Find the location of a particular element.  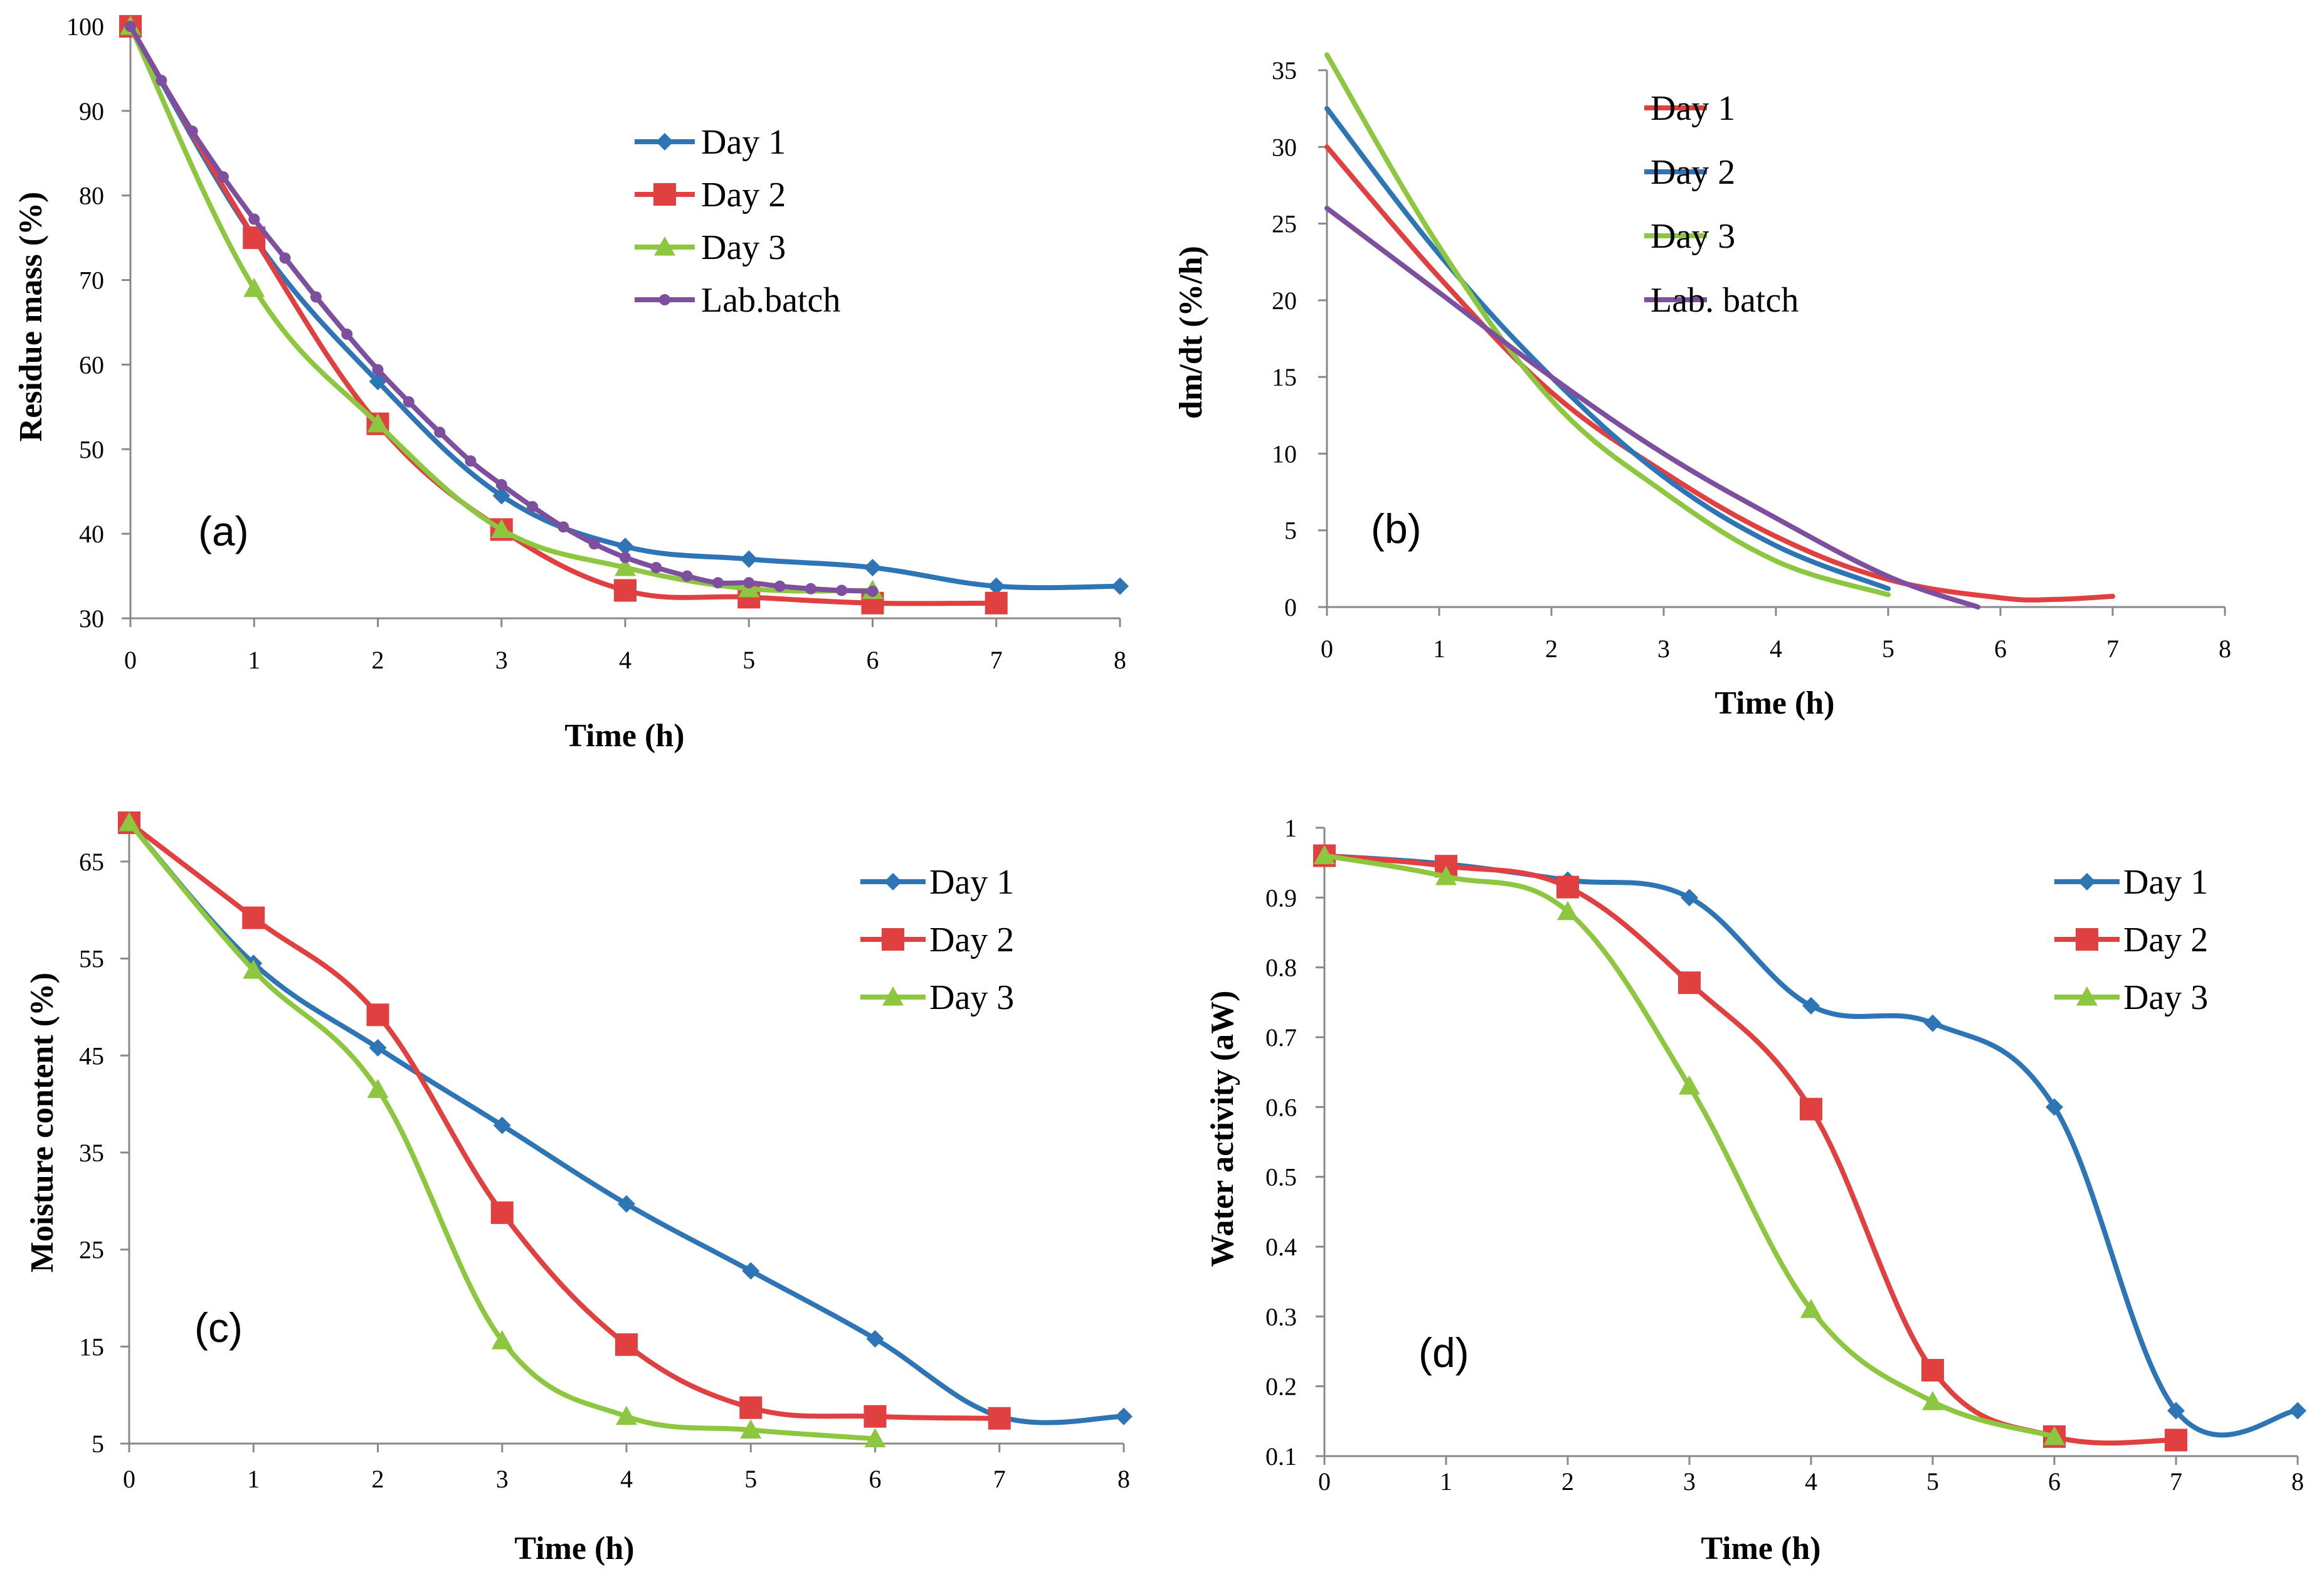

panel-label: (b) is located at coordinates (1396, 529).